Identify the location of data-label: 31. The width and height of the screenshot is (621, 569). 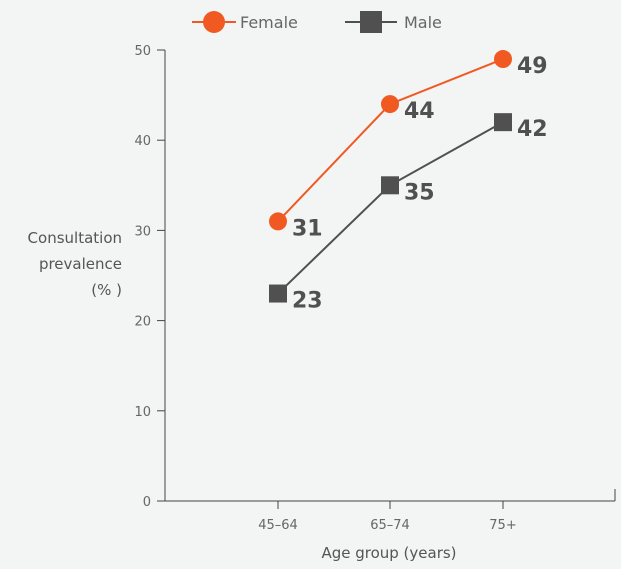
(307, 228).